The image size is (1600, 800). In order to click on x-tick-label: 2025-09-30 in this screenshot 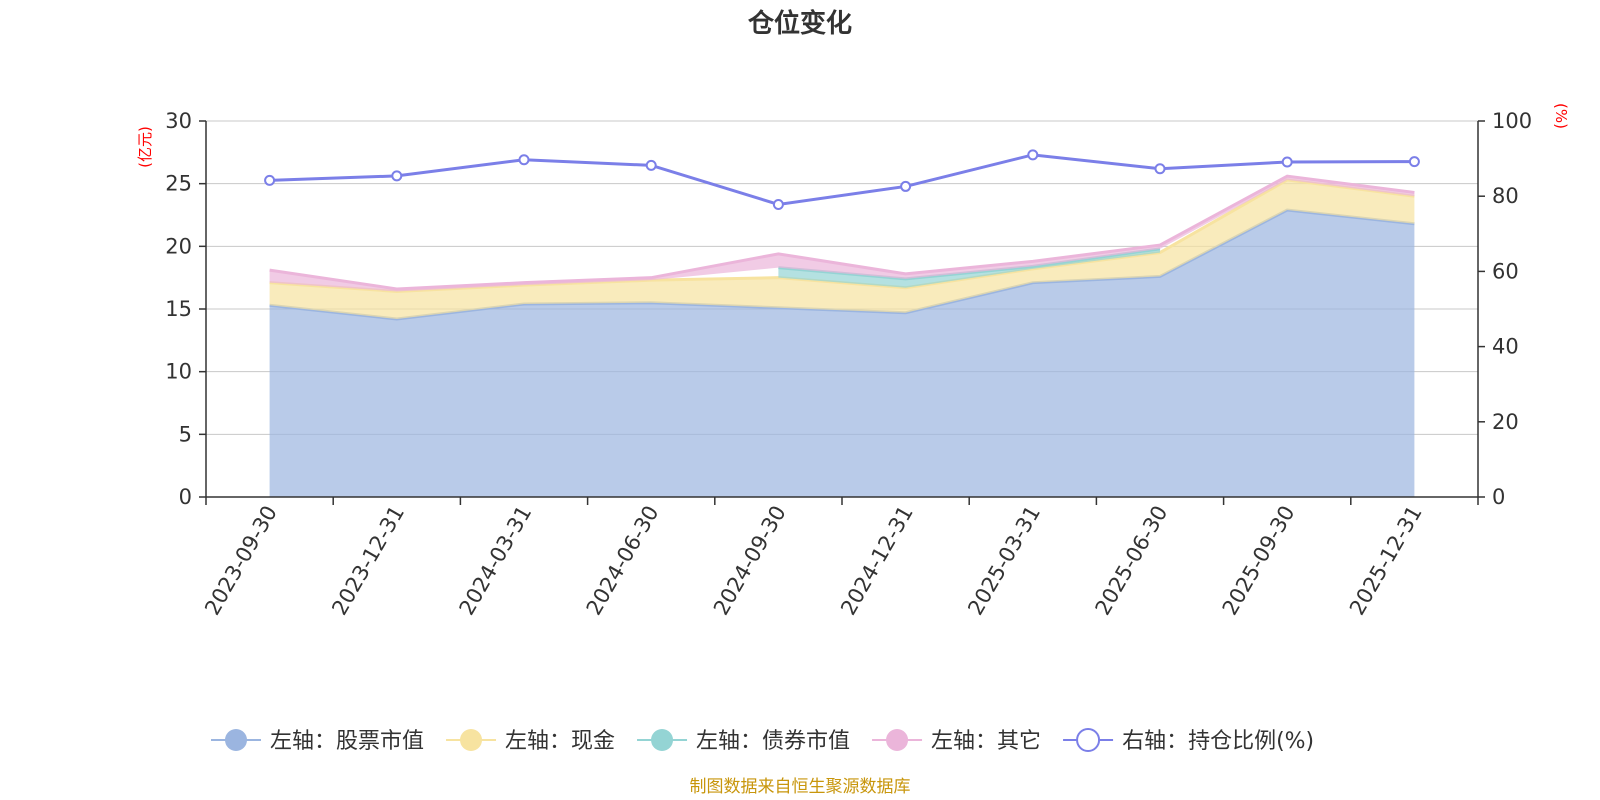, I will do `click(1259, 561)`.